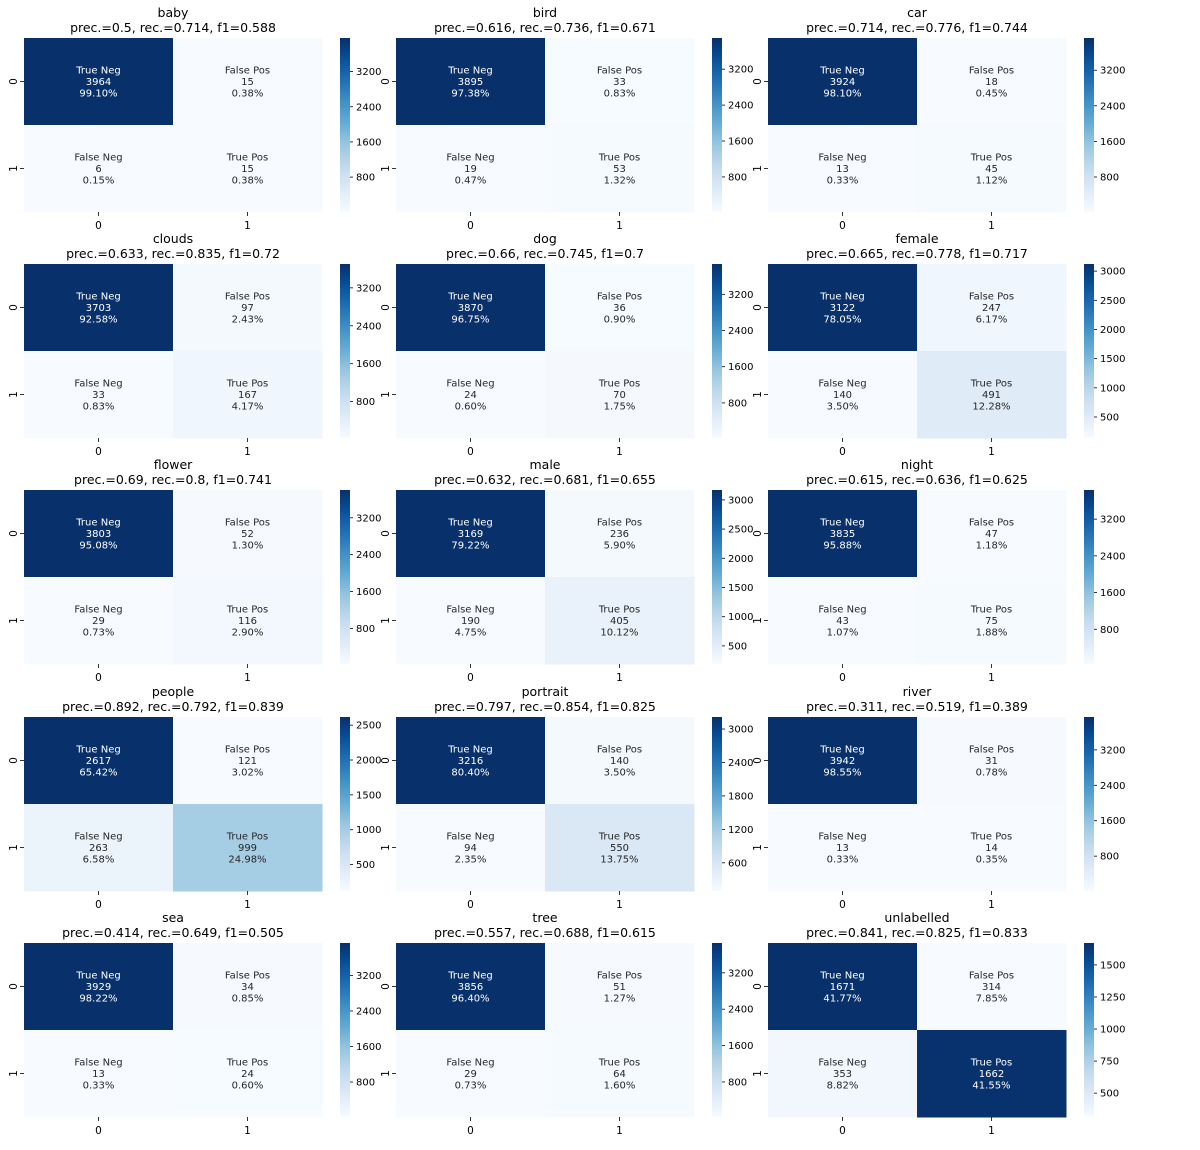  Describe the element at coordinates (471, 1086) in the screenshot. I see `cell-percent-label: 0.73%` at that location.